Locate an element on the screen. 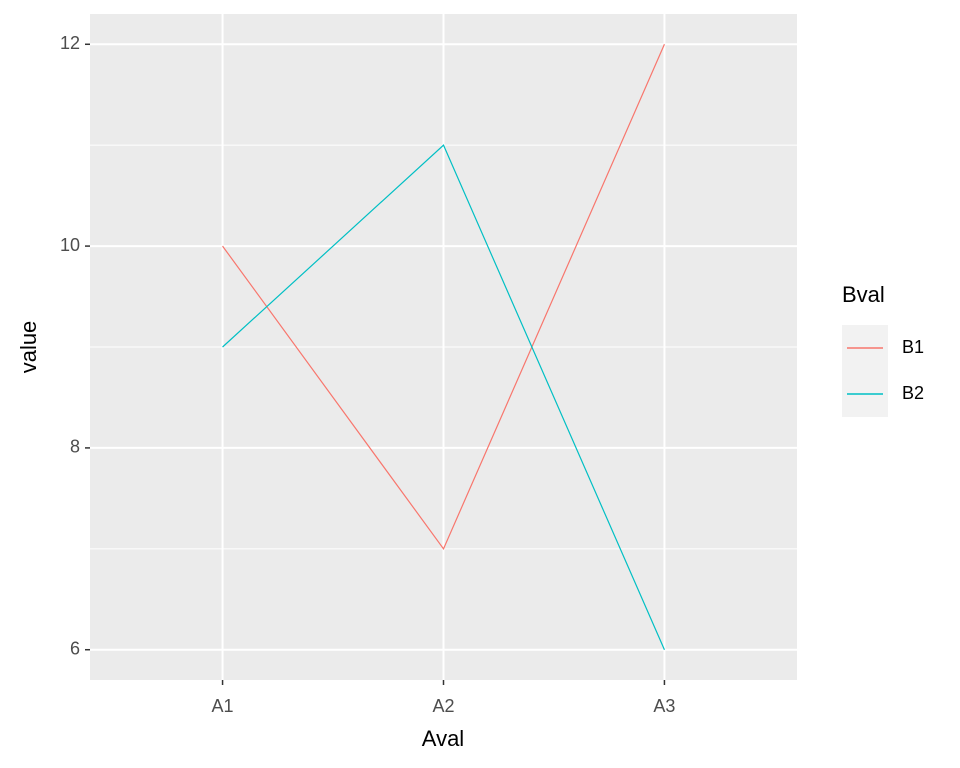  x-tick-label: A3 is located at coordinates (664, 706).